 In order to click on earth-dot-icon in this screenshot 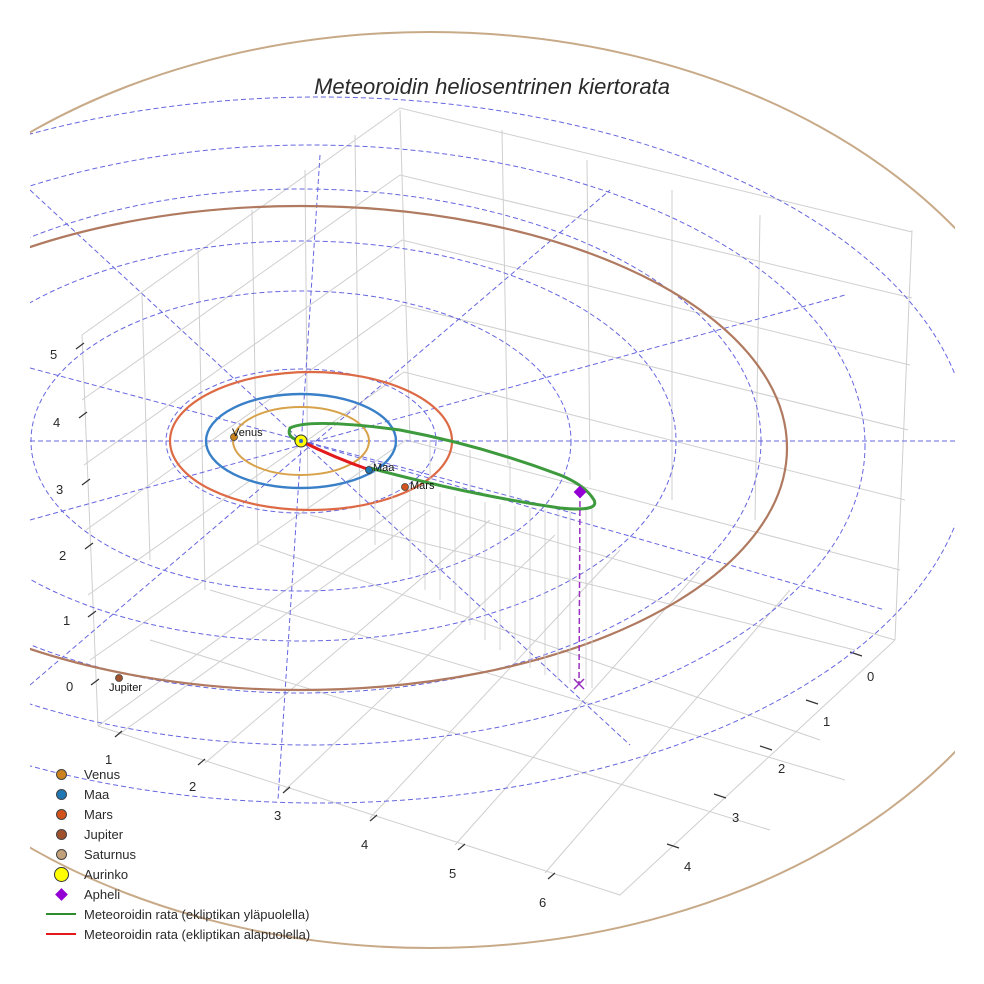, I will do `click(61, 794)`.